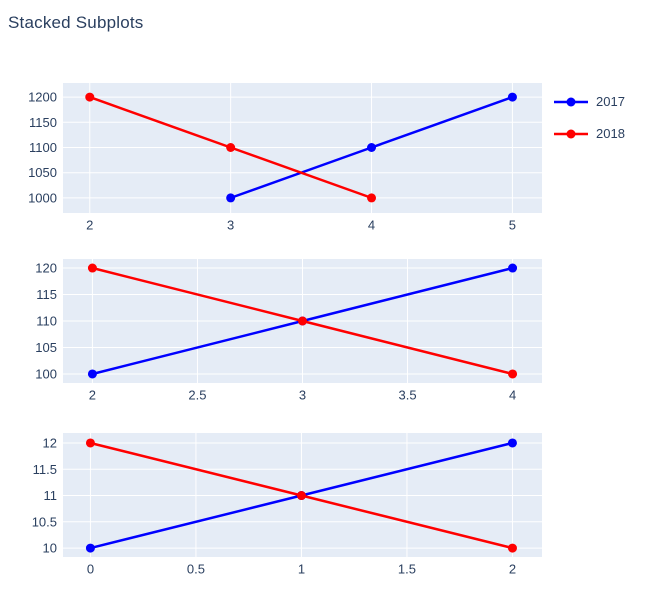  I want to click on y-tick-label: 100, so click(46, 374).